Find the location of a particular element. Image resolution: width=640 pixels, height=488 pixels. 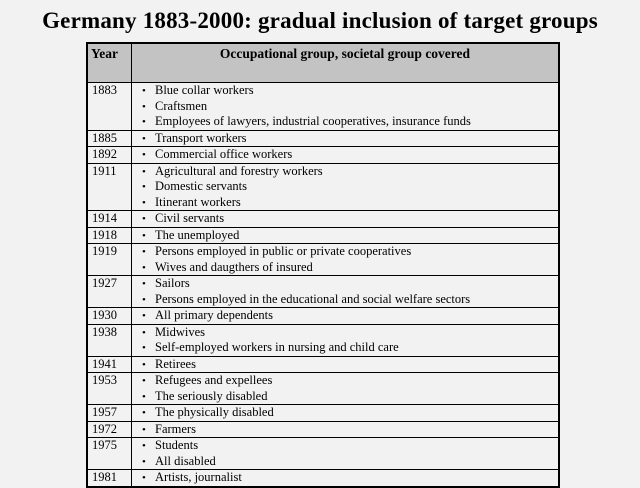

groups-cell: • Farmers is located at coordinates (345, 429).